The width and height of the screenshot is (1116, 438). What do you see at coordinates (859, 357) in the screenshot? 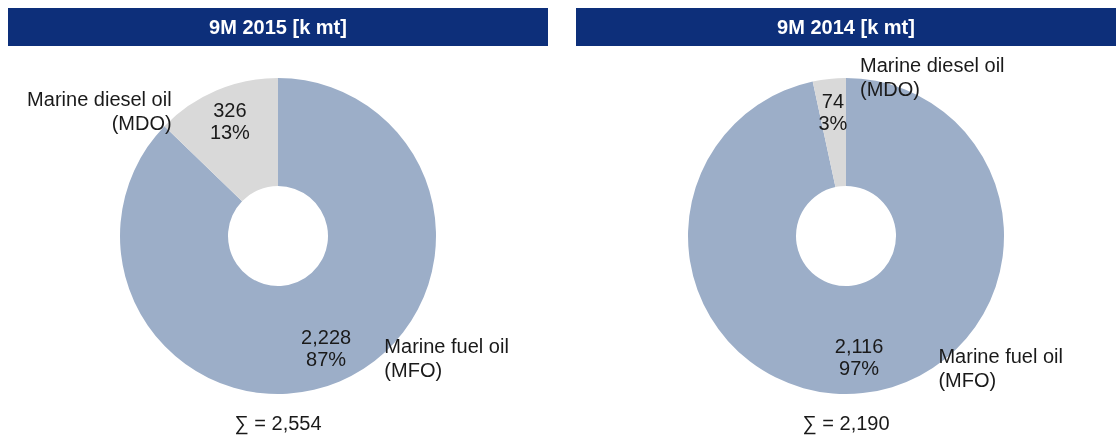
I see `data-label: 2,116 97%` at bounding box center [859, 357].